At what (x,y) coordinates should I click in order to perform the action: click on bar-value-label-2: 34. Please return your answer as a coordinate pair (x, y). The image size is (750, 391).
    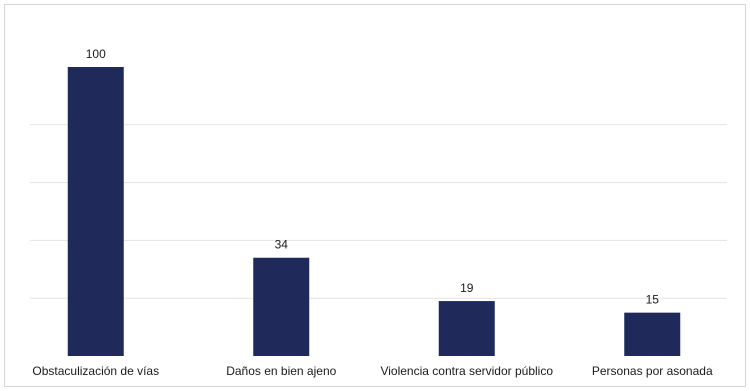
    Looking at the image, I should click on (282, 245).